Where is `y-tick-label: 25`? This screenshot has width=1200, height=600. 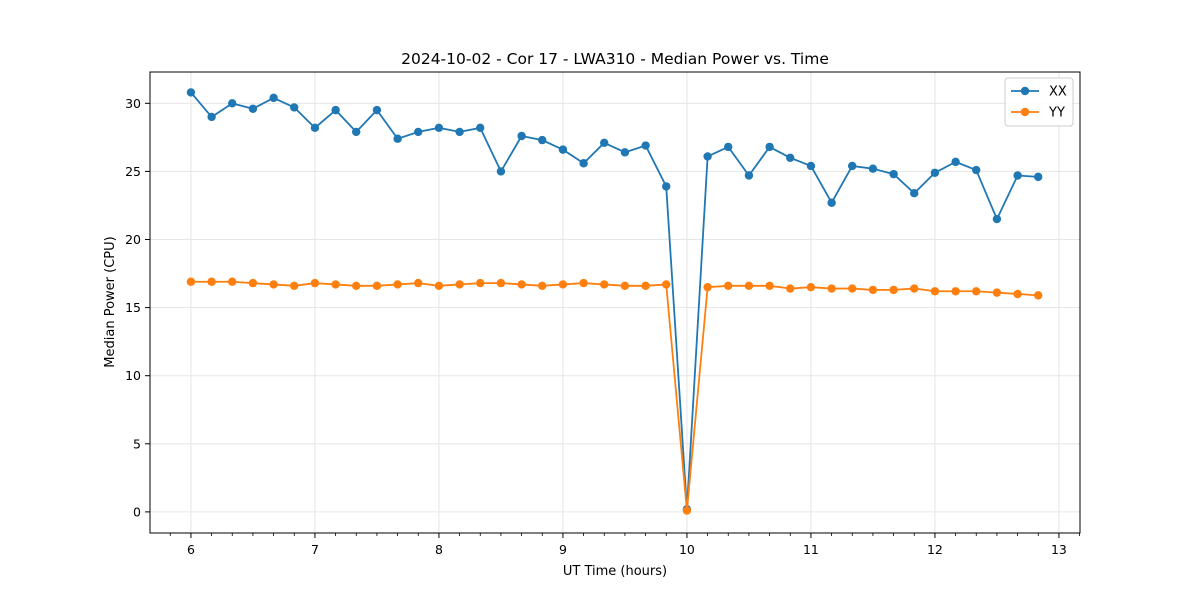 y-tick-label: 25 is located at coordinates (133, 171).